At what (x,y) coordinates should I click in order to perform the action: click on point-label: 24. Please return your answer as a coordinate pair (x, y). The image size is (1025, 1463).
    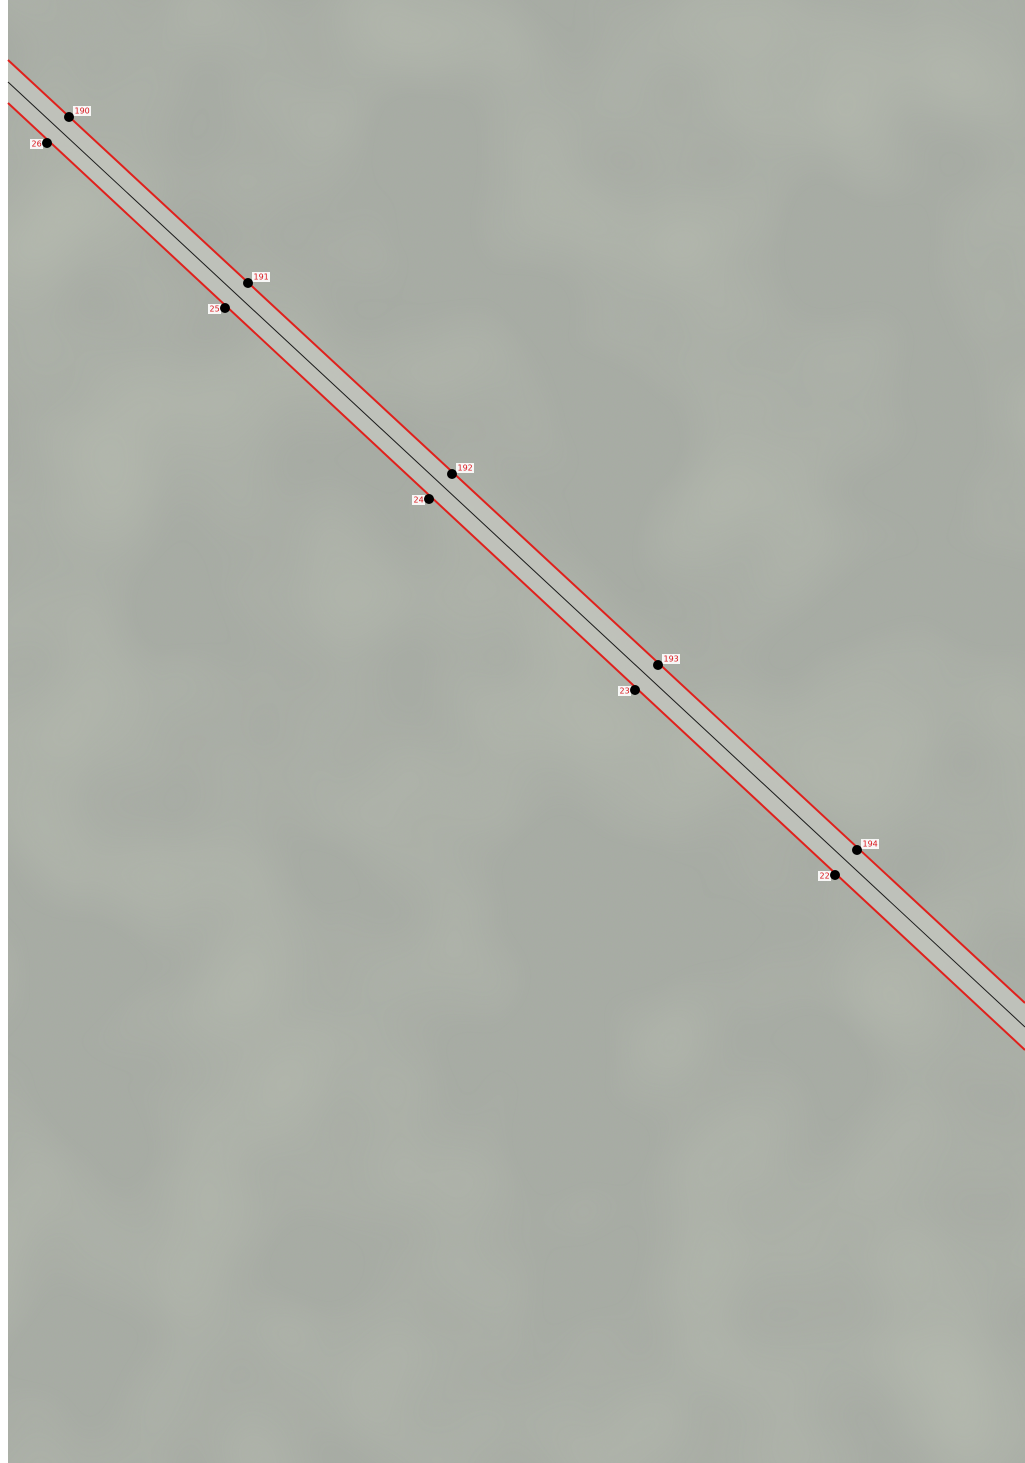
    Looking at the image, I should click on (419, 500).